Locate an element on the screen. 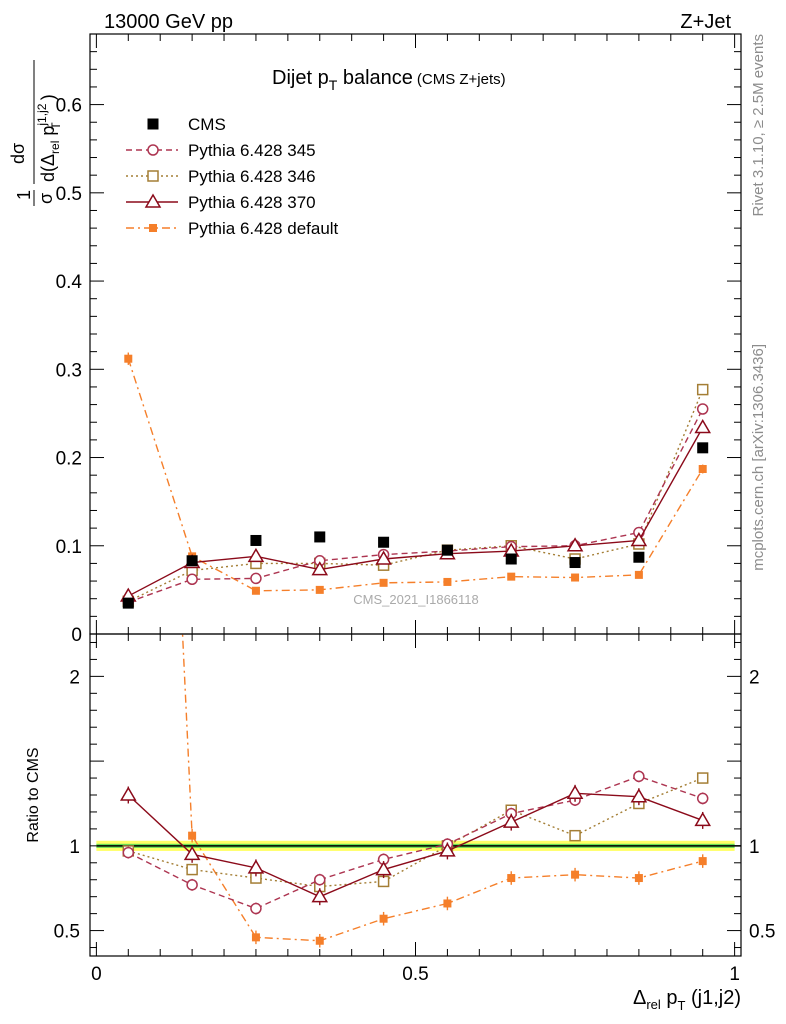 The width and height of the screenshot is (786, 1024). legend-label-cms: CMS is located at coordinates (207, 124).